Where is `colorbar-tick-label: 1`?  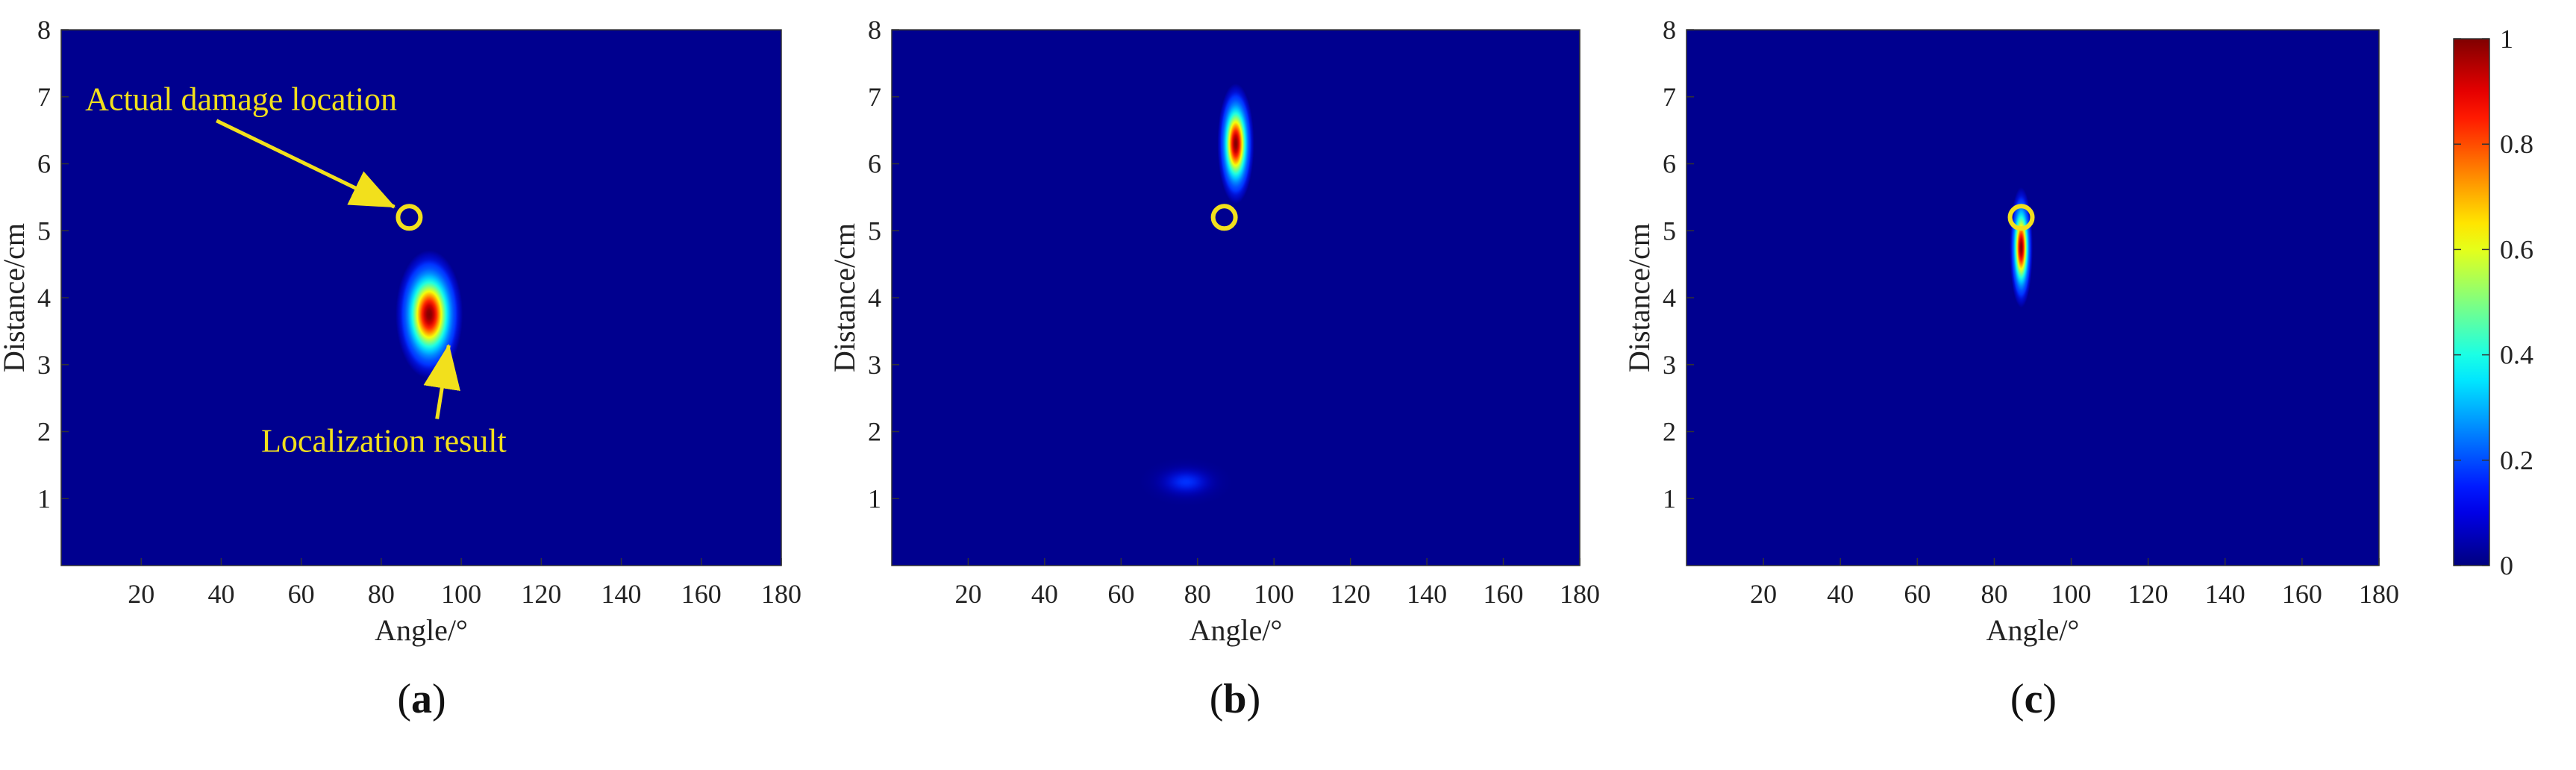 colorbar-tick-label: 1 is located at coordinates (2506, 39).